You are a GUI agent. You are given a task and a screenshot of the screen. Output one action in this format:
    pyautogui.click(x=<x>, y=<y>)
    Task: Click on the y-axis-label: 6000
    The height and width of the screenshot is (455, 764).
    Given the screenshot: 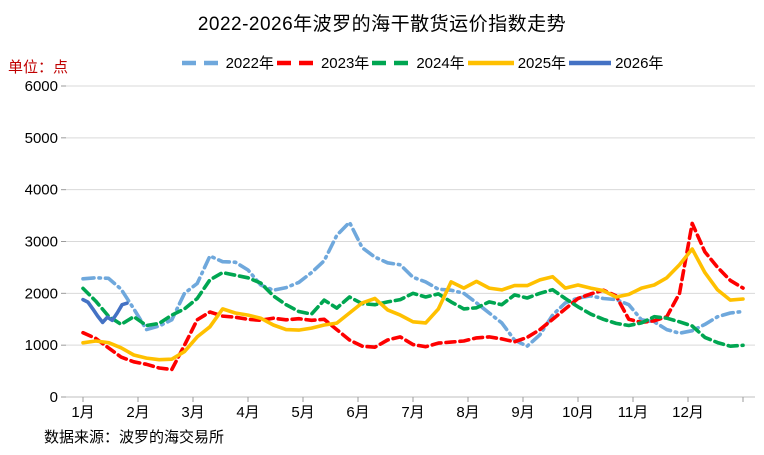 What is the action you would take?
    pyautogui.click(x=41, y=86)
    